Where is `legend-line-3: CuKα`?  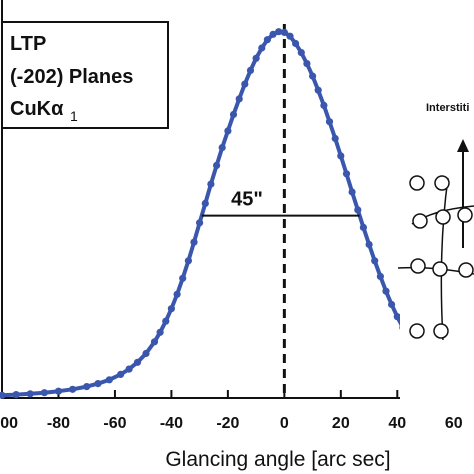 legend-line-3: CuKα is located at coordinates (37, 109).